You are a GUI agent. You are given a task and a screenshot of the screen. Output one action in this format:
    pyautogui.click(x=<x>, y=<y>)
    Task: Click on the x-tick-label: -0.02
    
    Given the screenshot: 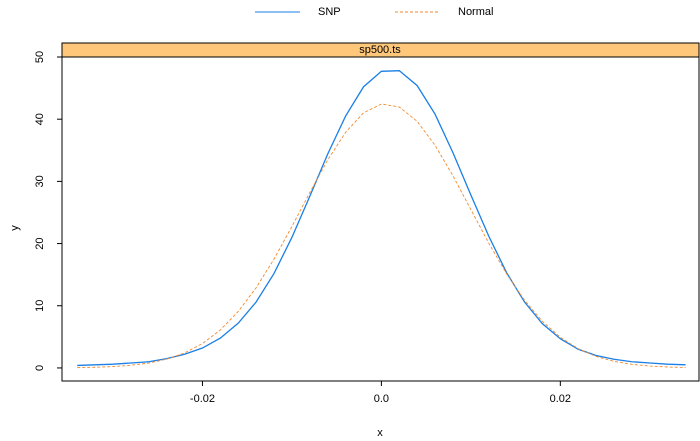 What is the action you would take?
    pyautogui.click(x=202, y=399)
    